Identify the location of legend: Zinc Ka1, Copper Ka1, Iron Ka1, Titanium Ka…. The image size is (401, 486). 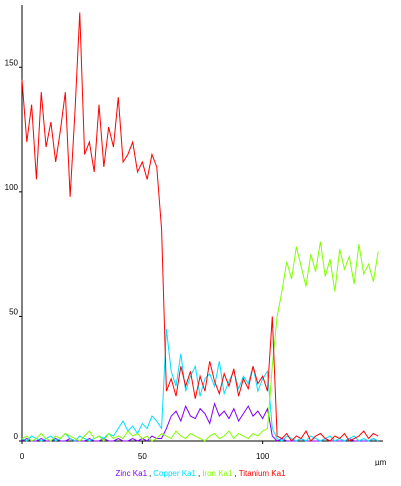
(200, 473).